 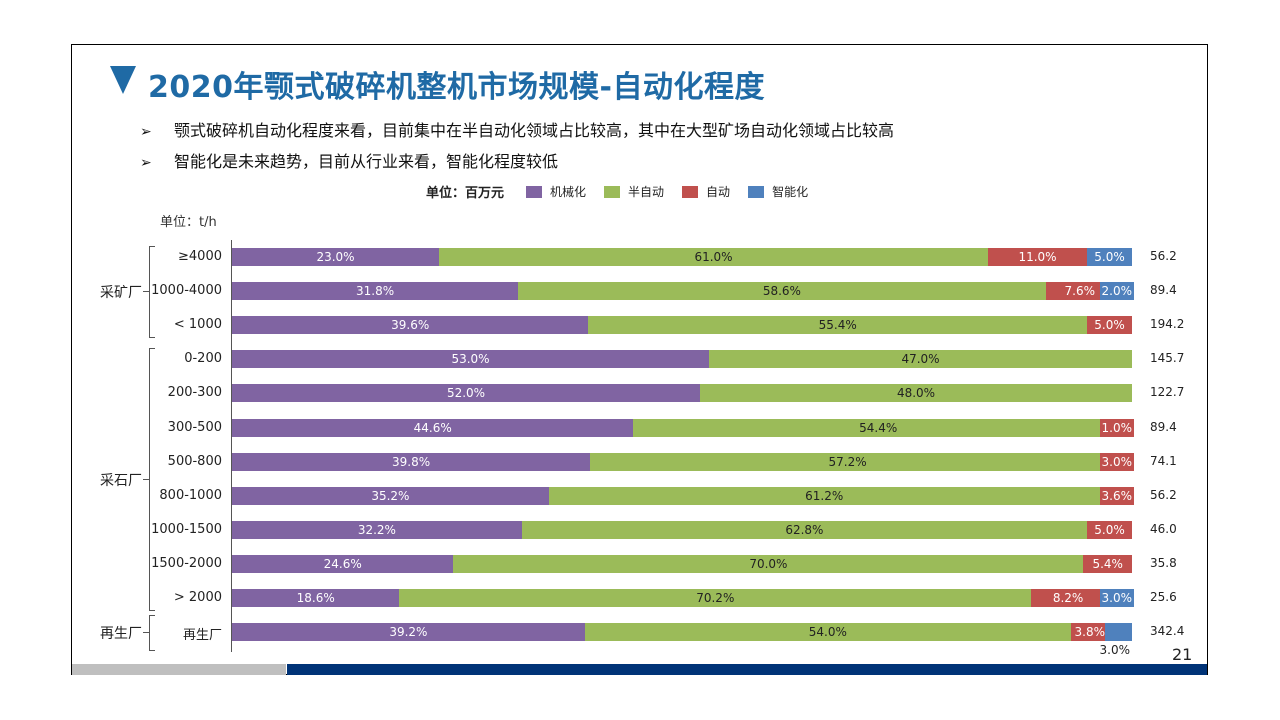 I want to click on data-label: 23.0%, so click(x=335, y=257).